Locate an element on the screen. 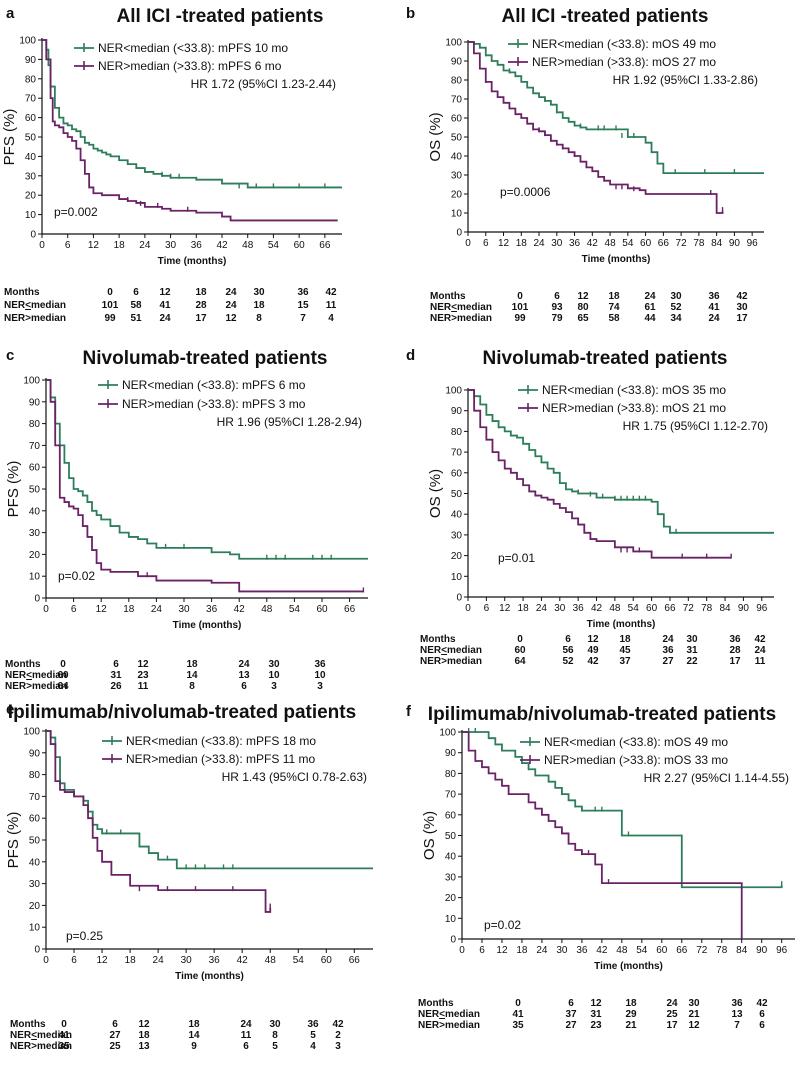 The height and width of the screenshot is (1083, 800). x-tick-label: 36 is located at coordinates (579, 608).